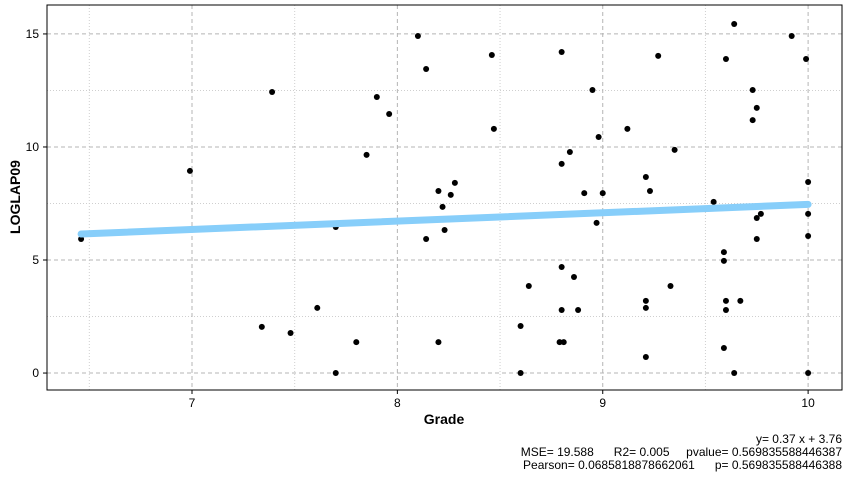  What do you see at coordinates (33, 147) in the screenshot?
I see `y-tick-label: 10` at bounding box center [33, 147].